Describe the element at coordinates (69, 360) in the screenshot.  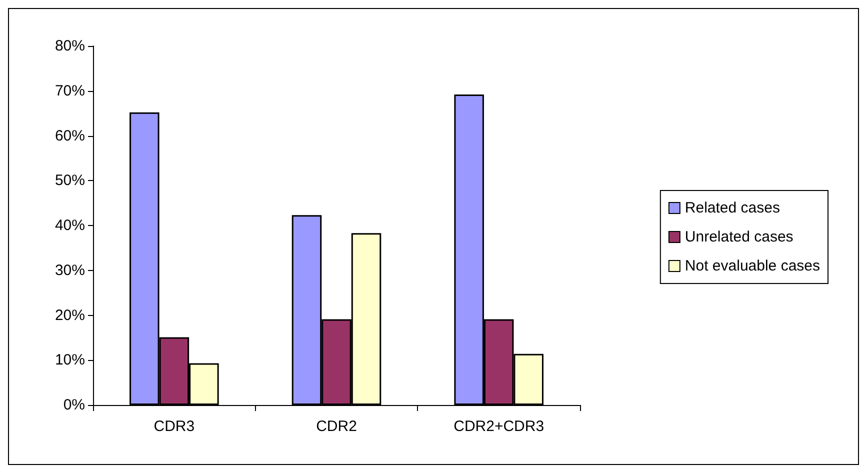
I see `y-tick-label: 10%` at that location.